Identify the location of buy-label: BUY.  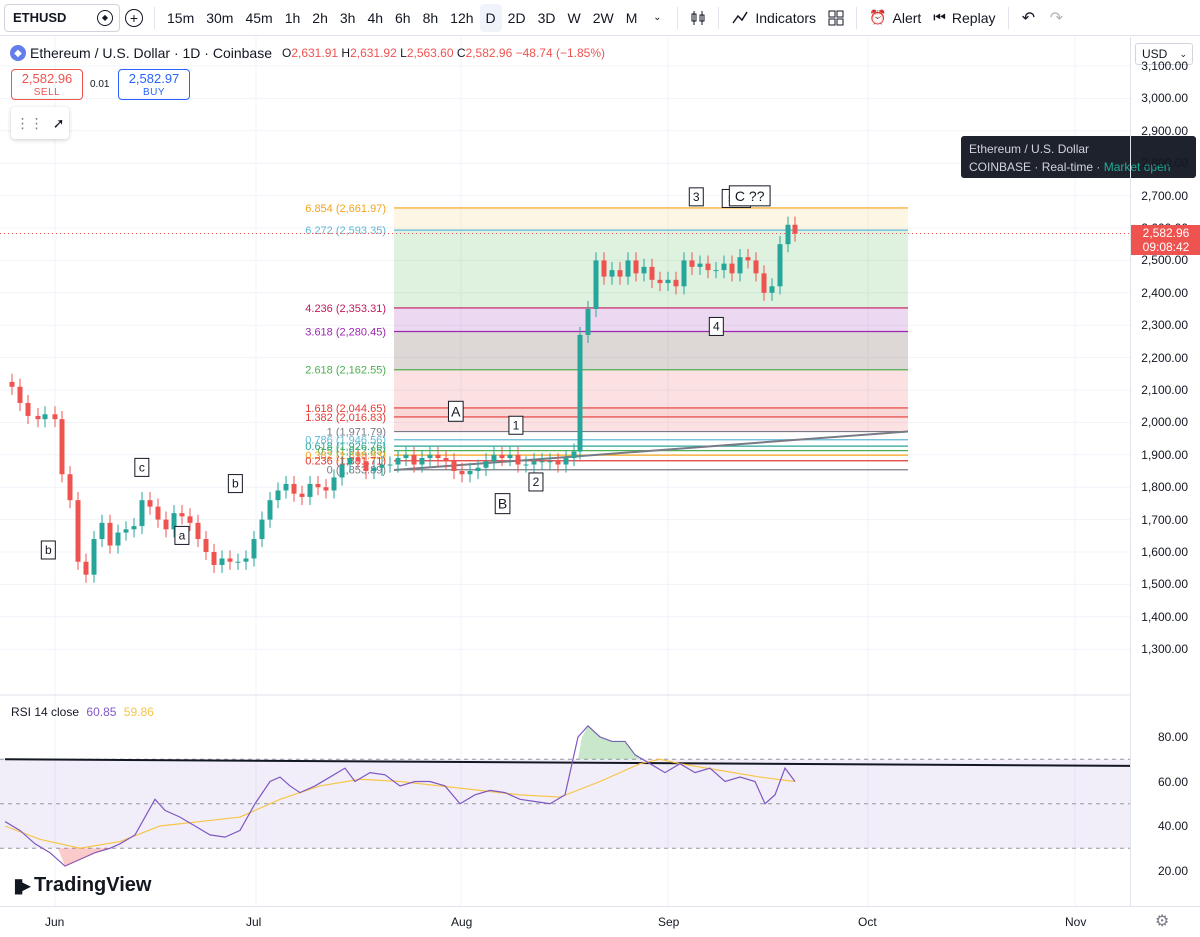
(154, 92).